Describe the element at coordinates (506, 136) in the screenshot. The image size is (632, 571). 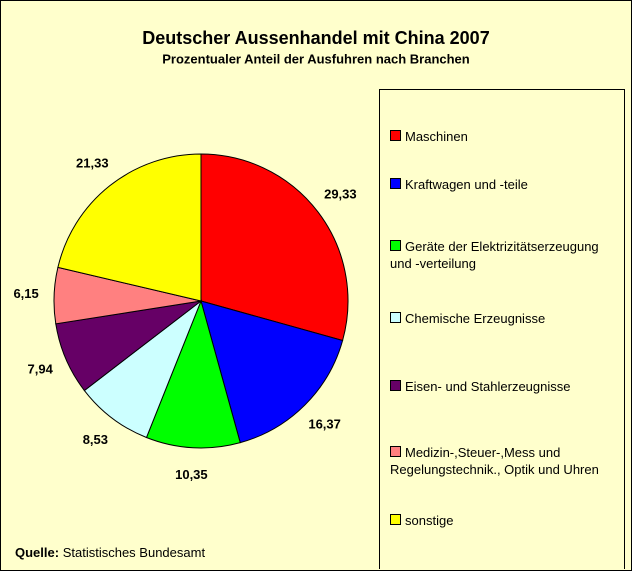
I see `legend-item: Maschinen` at that location.